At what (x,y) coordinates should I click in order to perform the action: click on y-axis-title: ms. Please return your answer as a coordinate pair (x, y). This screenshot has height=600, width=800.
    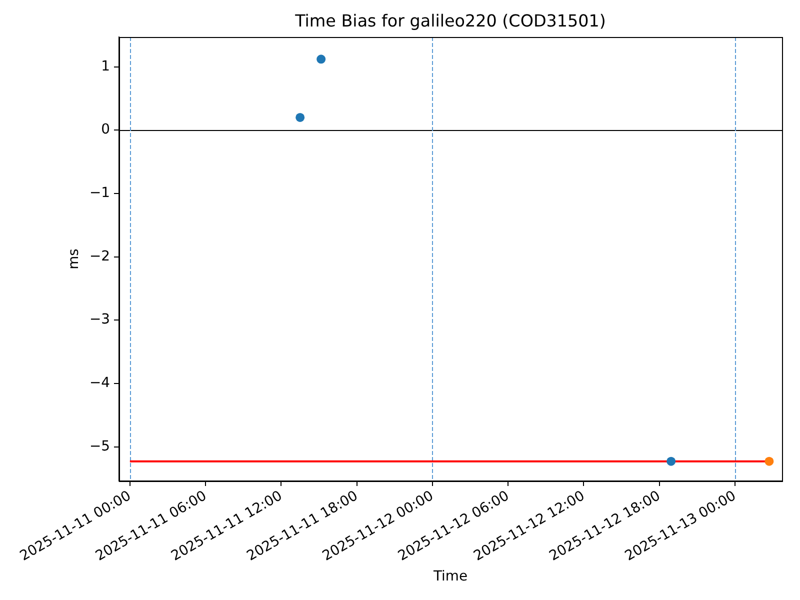
    Looking at the image, I should click on (74, 259).